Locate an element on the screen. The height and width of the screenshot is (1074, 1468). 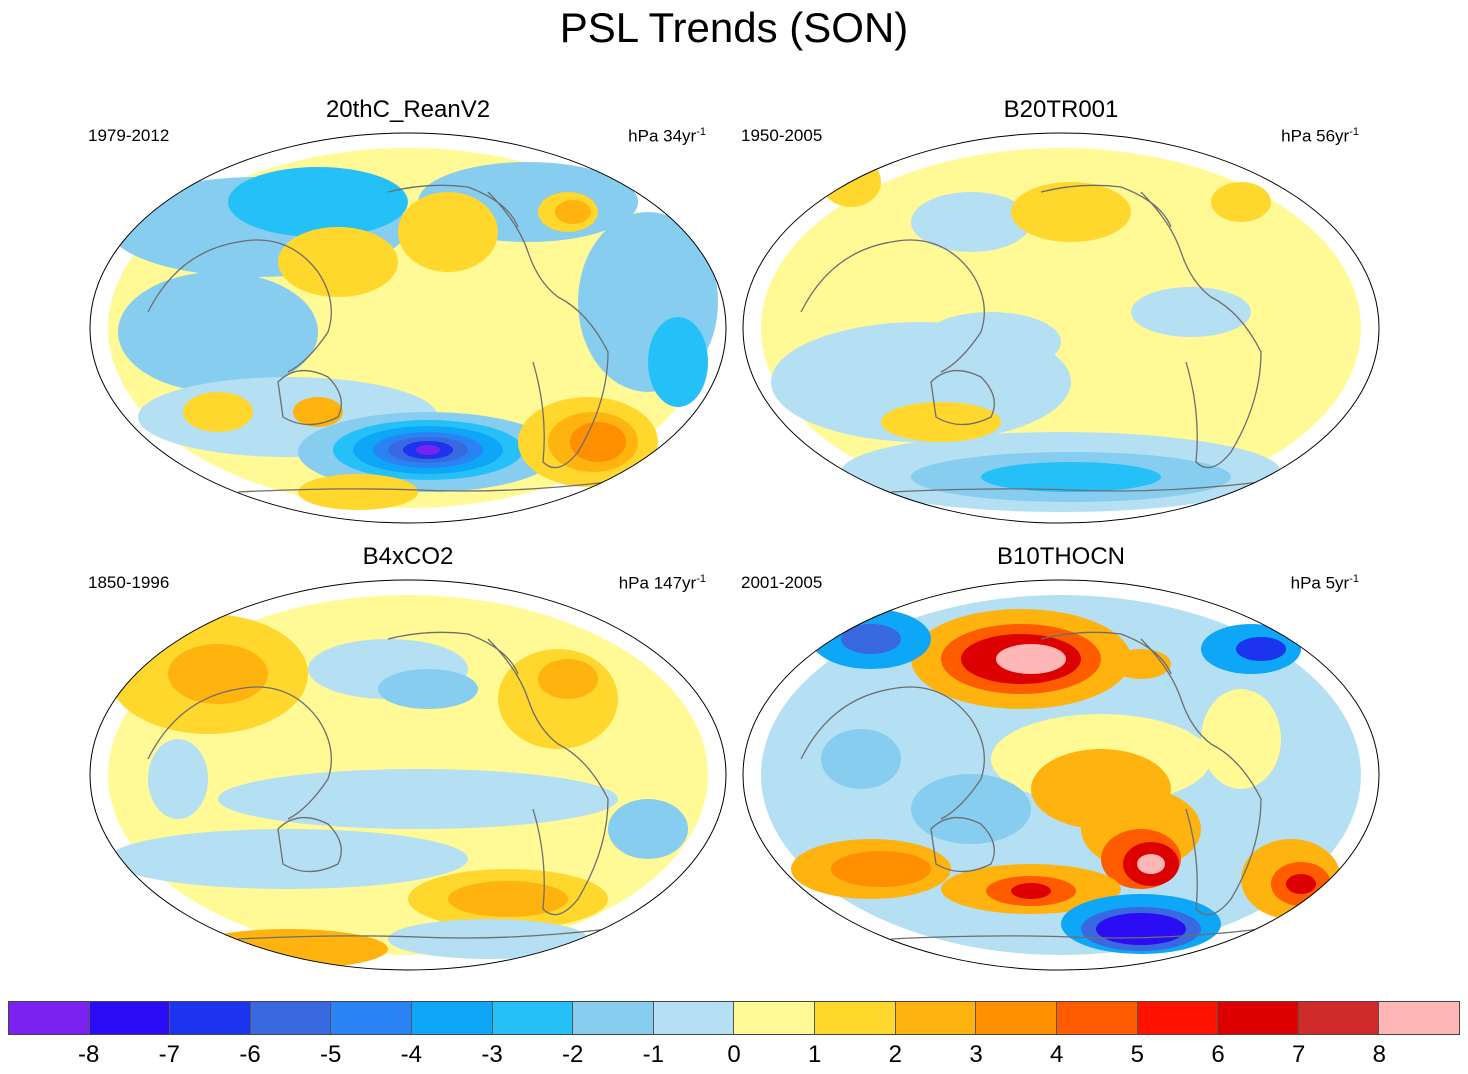
colorbar-tick-label: 0 is located at coordinates (734, 1054).